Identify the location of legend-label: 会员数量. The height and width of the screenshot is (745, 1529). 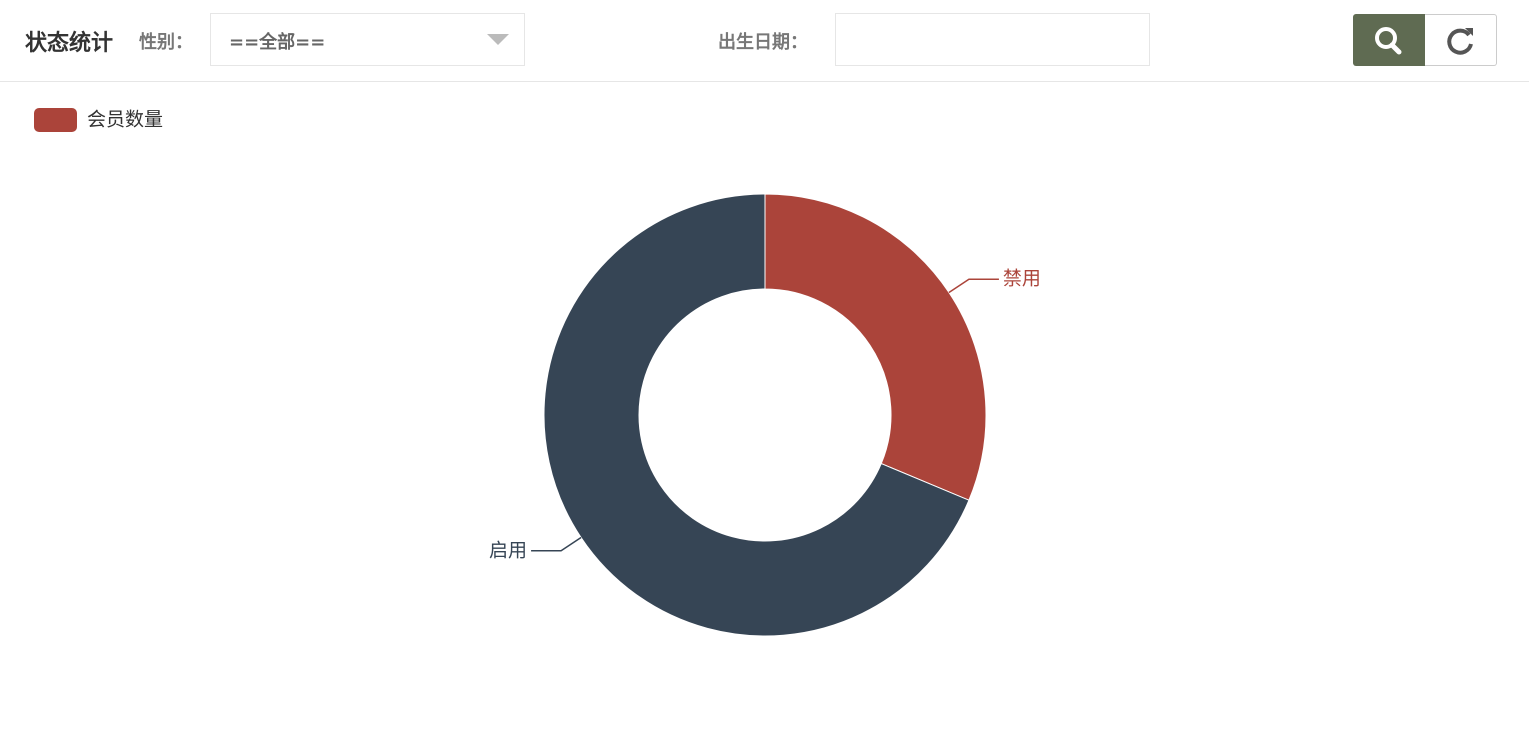
(125, 120).